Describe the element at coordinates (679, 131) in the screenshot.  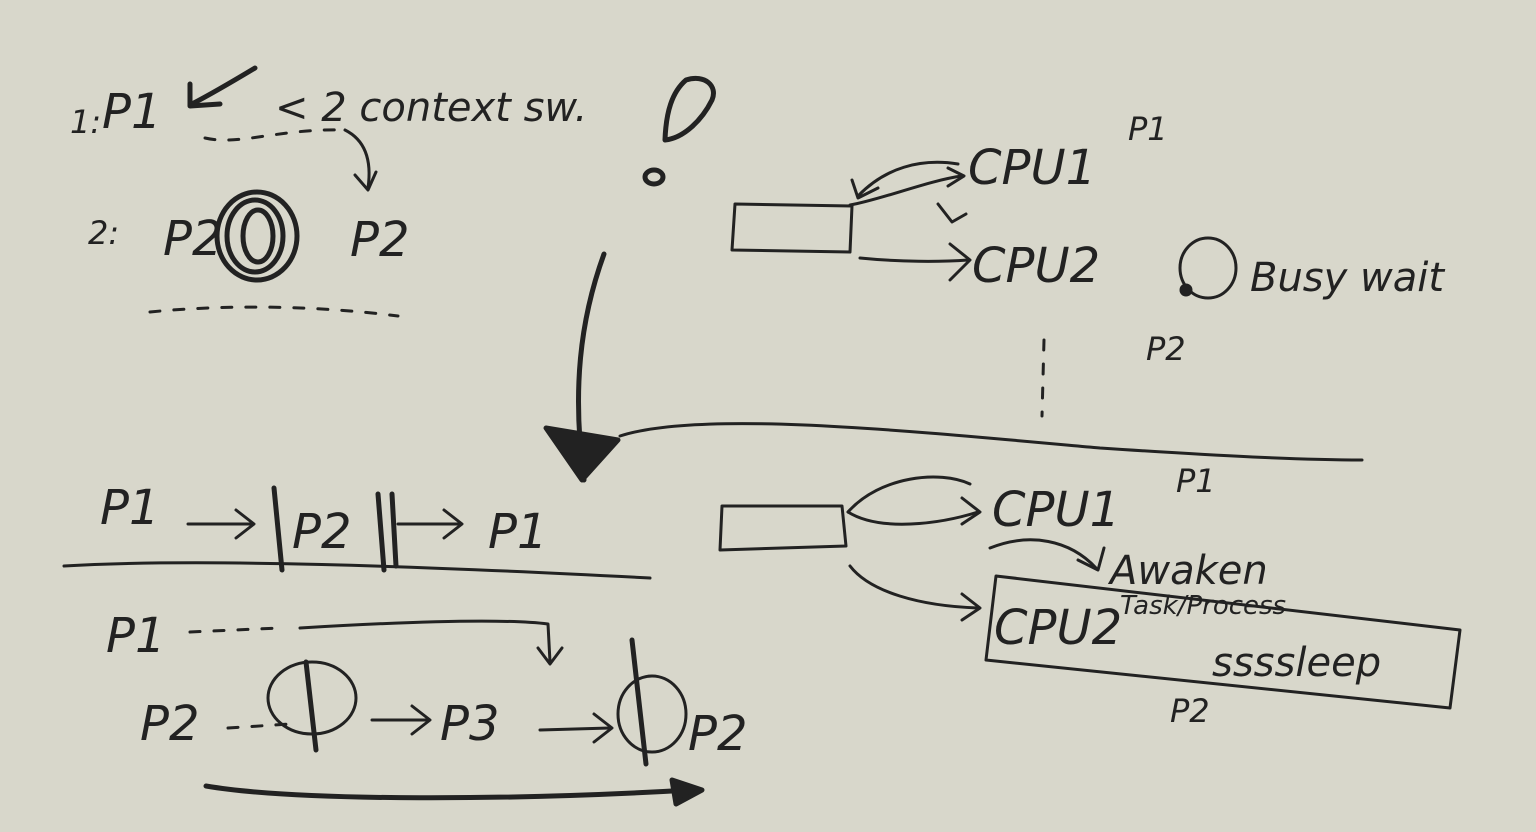
I see `exclamation-icon` at that location.